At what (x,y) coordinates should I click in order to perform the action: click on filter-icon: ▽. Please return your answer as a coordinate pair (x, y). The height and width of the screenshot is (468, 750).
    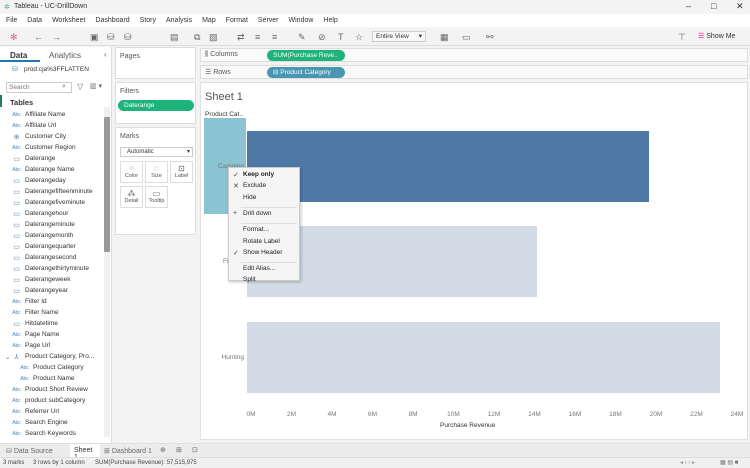
    Looking at the image, I should click on (80, 86).